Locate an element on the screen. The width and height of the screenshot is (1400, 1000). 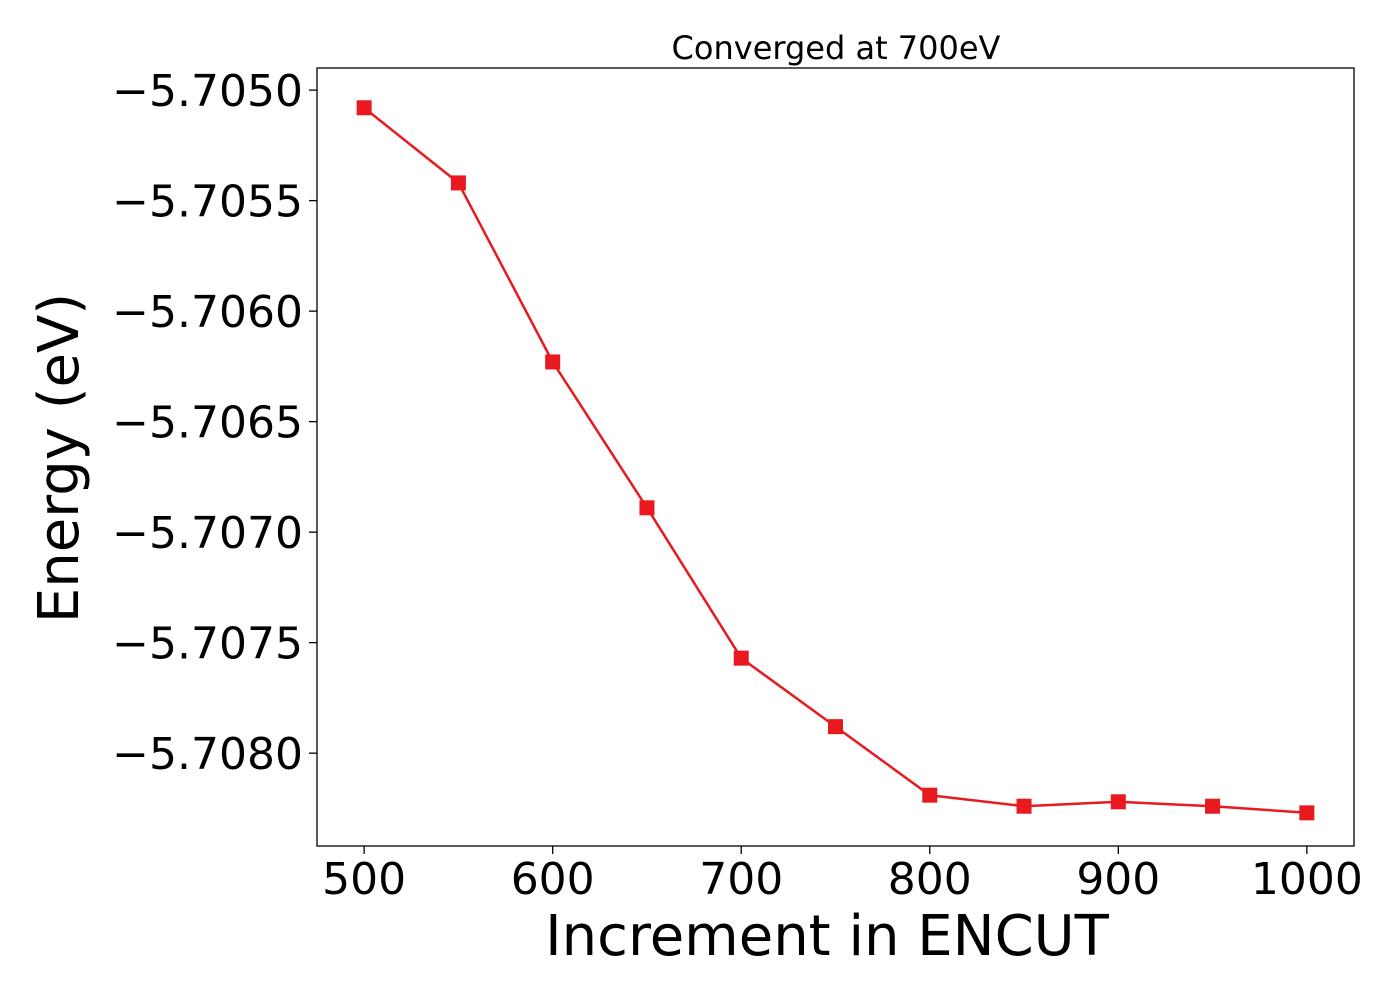
x-tick-label: 700 is located at coordinates (741, 879).